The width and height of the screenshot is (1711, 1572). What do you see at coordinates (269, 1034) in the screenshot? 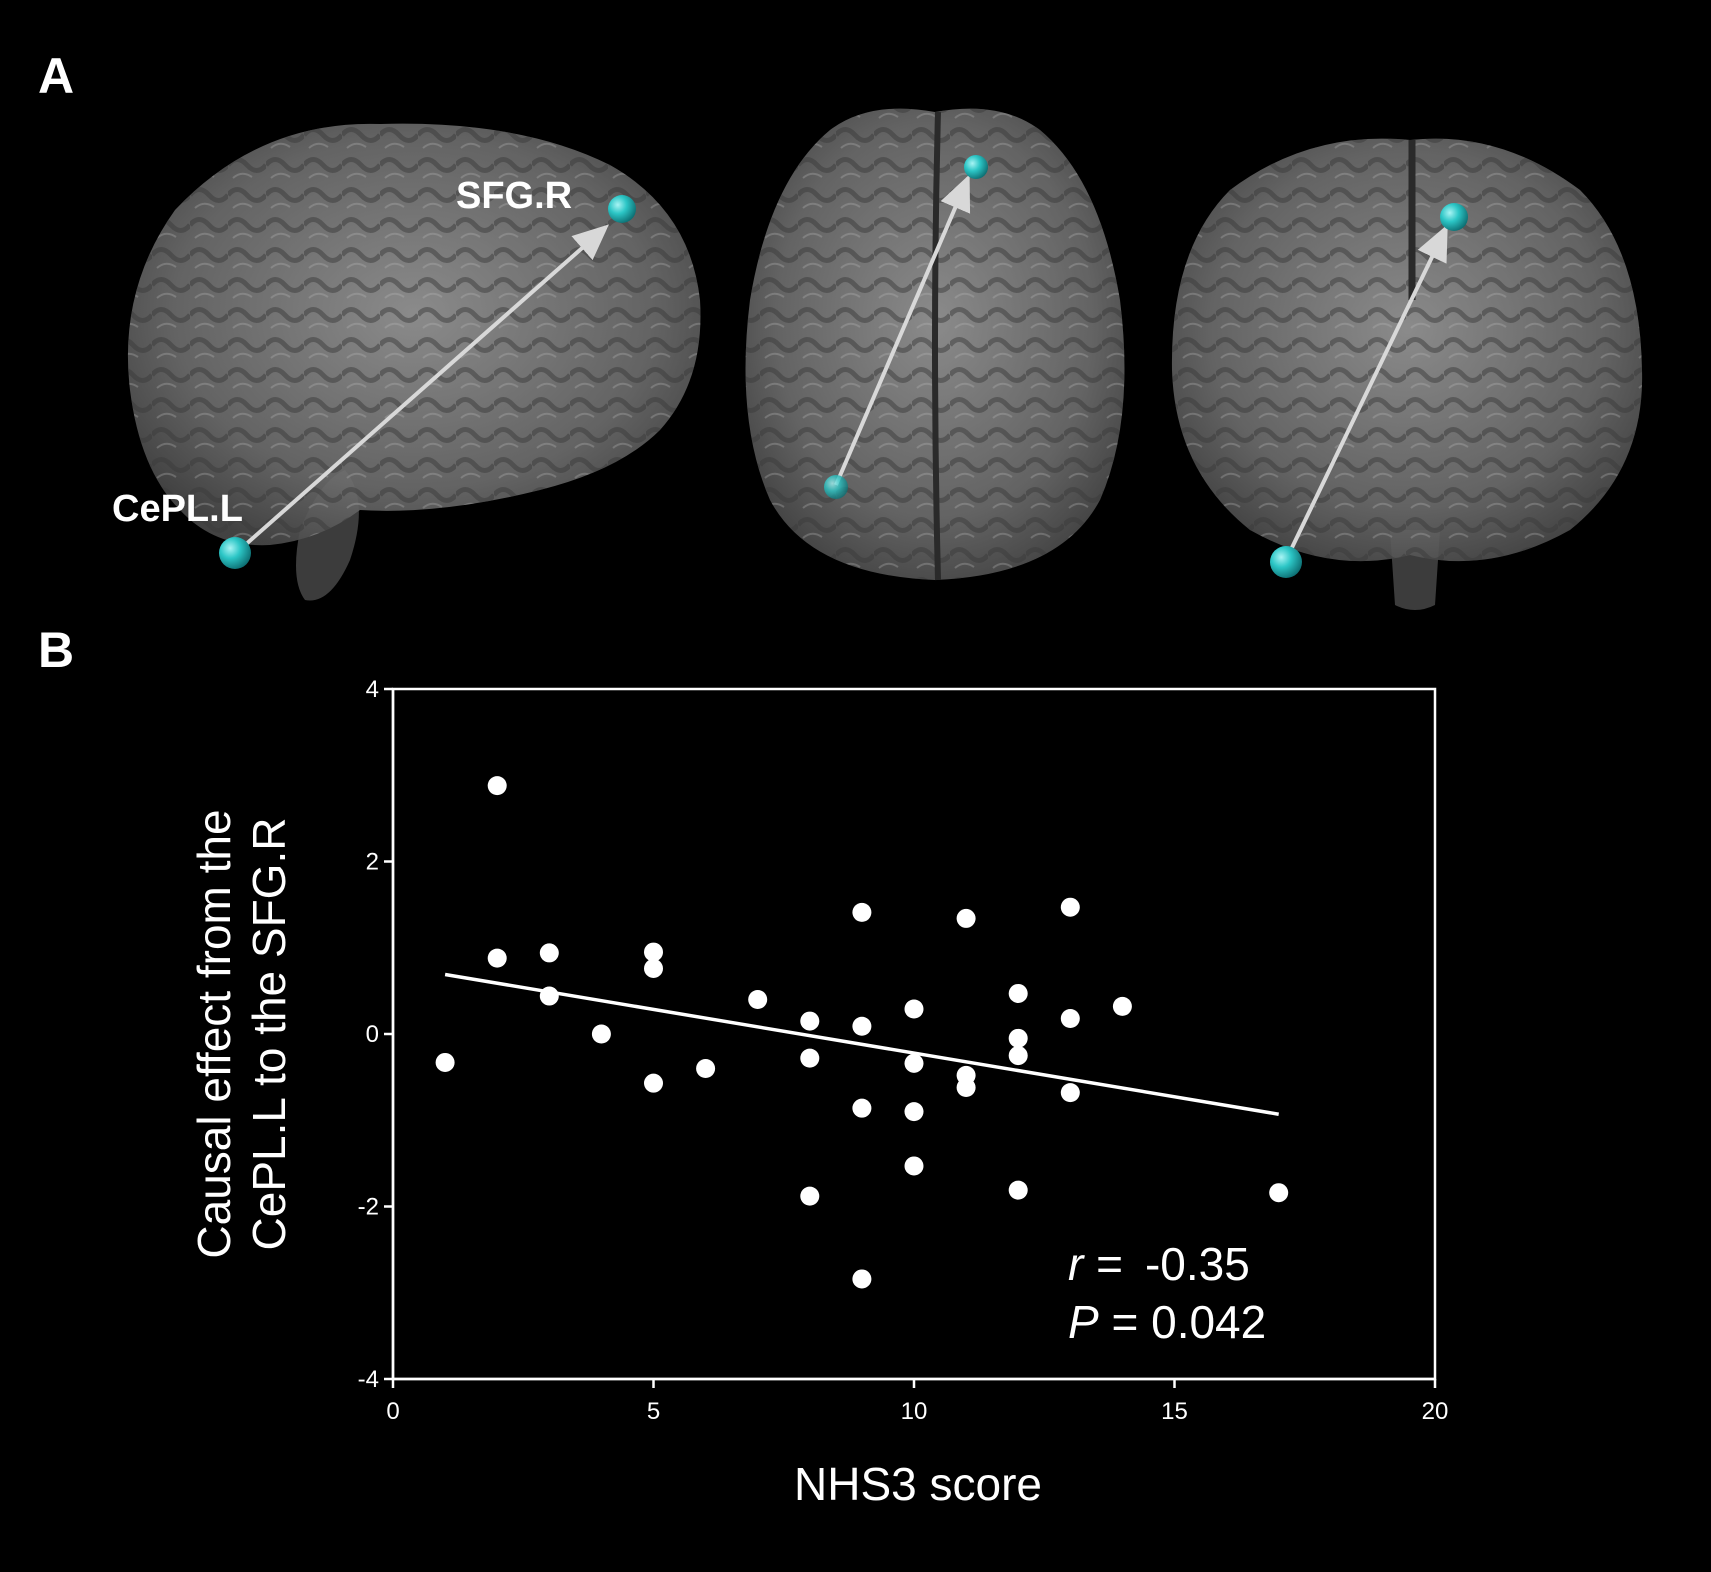
I see `y-axis-title-line2: CePL.L to the SFG.R` at bounding box center [269, 1034].